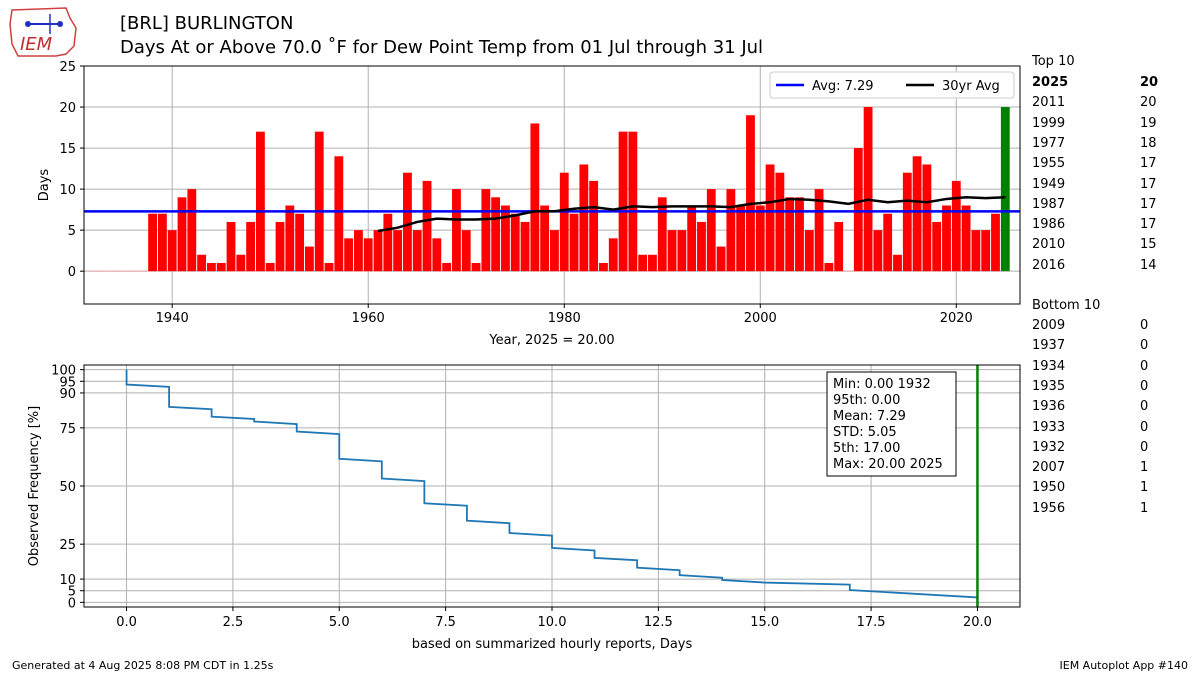 This screenshot has height=675, width=1200. I want to click on bar-2020, so click(956, 226).